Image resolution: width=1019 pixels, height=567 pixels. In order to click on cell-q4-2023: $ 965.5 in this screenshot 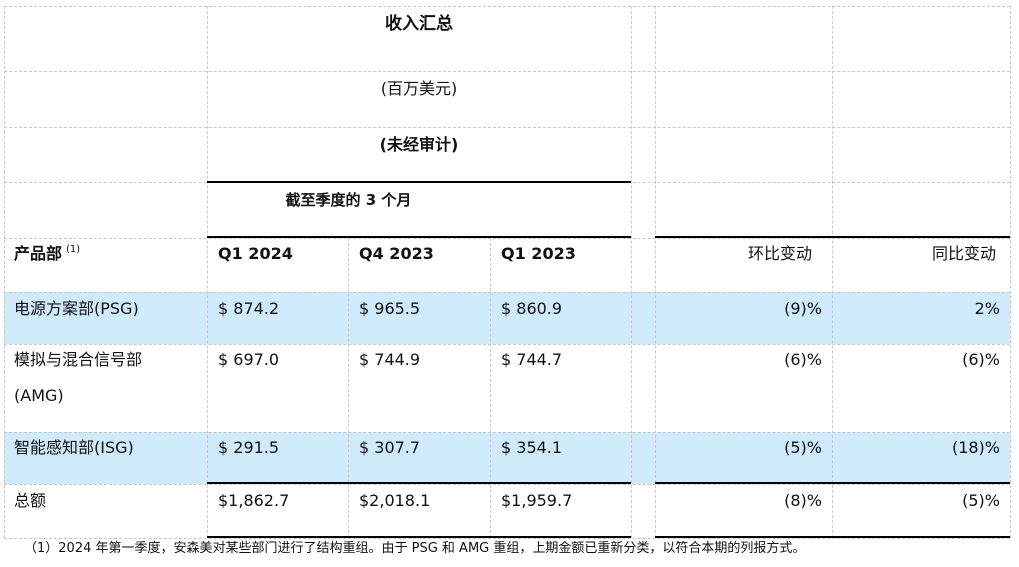, I will do `click(390, 308)`.